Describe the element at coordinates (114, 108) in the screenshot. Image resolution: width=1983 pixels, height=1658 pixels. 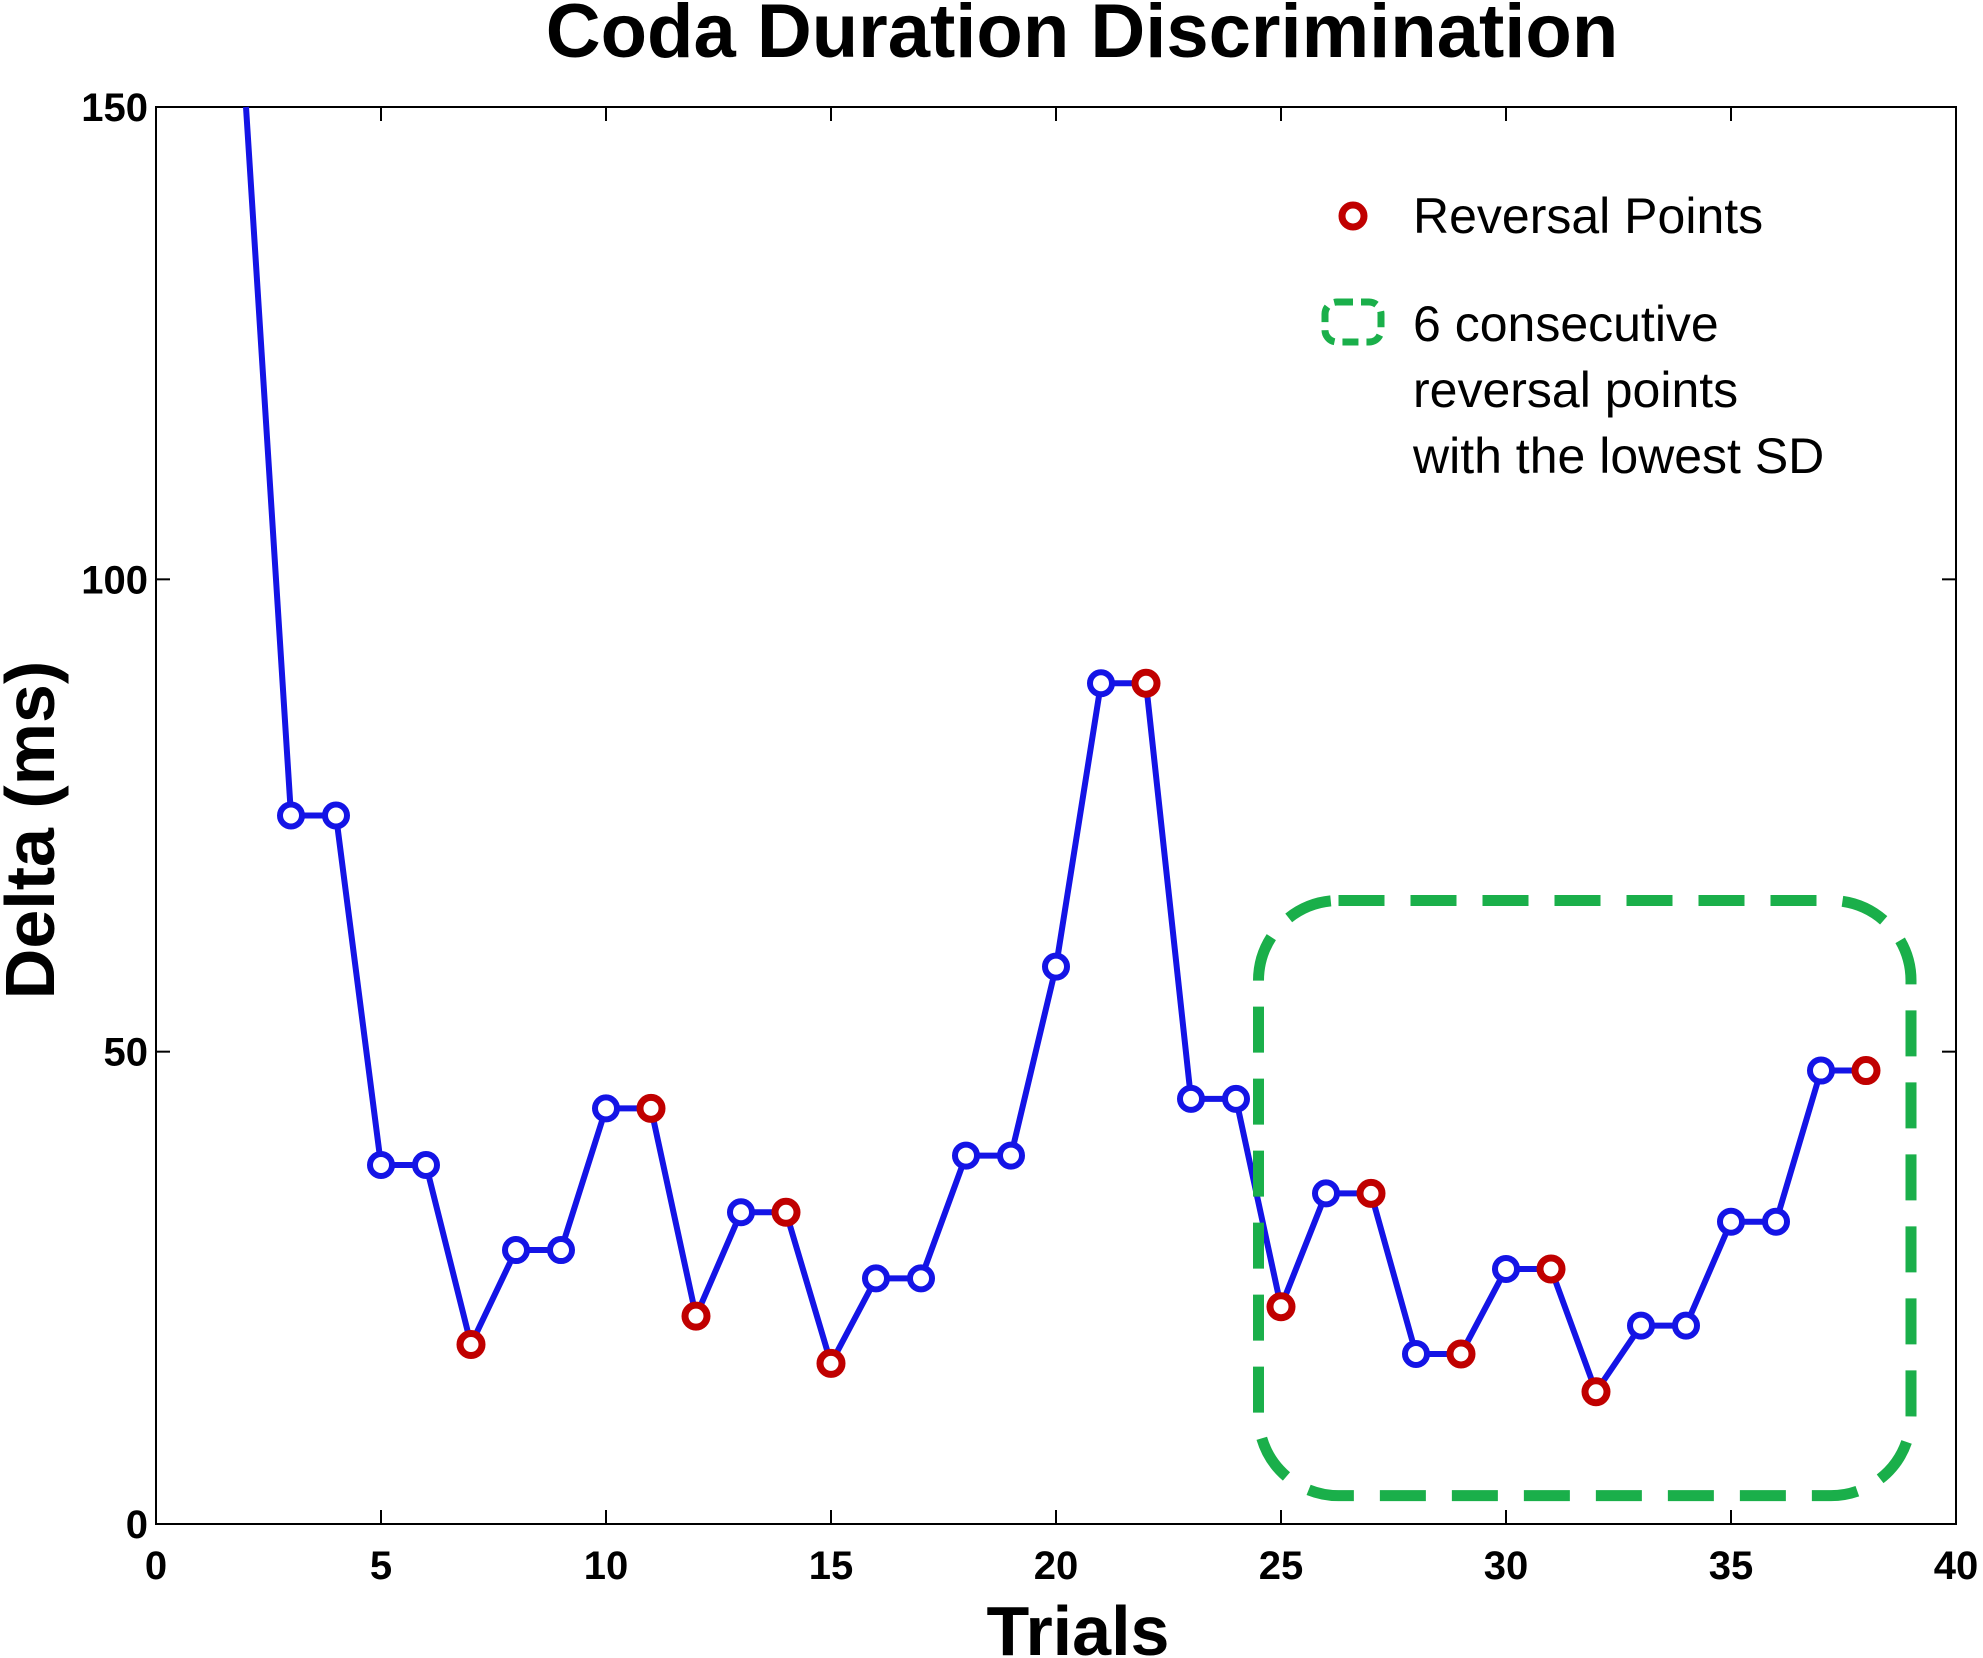
I see `y-tick-label: 150` at that location.